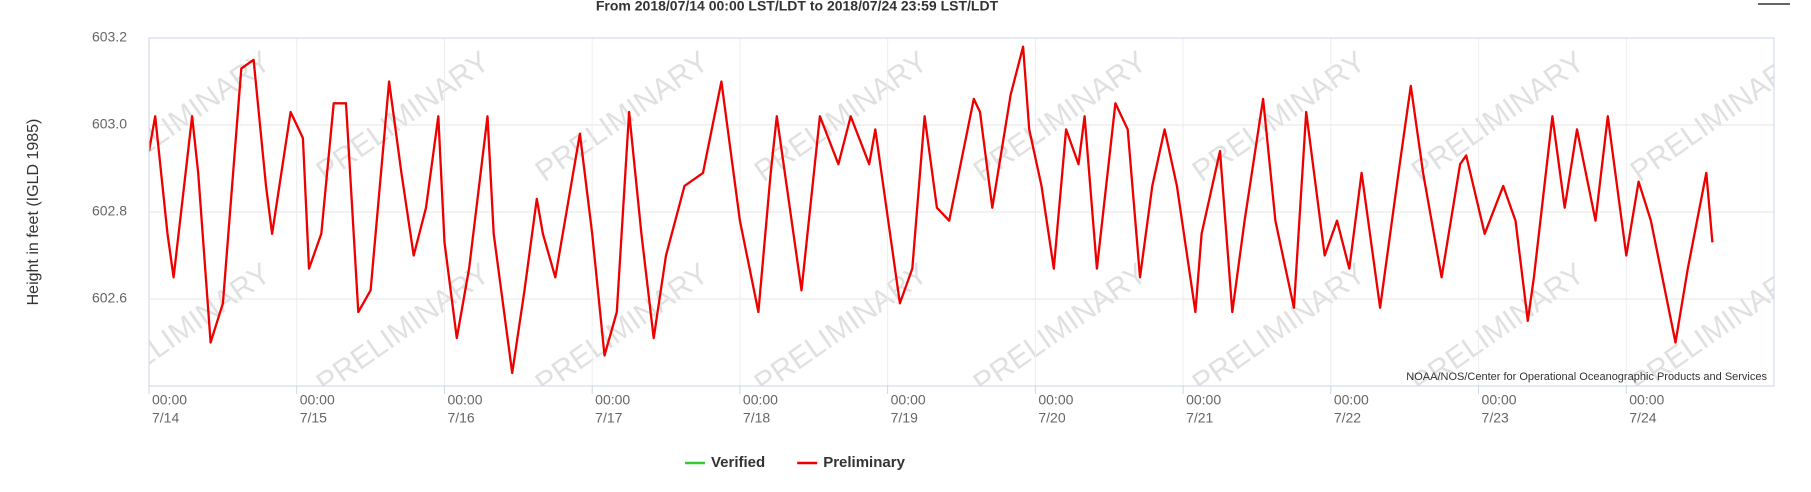 The width and height of the screenshot is (1811, 492). Describe the element at coordinates (313, 418) in the screenshot. I see `x-tick-label: 7/15` at that location.